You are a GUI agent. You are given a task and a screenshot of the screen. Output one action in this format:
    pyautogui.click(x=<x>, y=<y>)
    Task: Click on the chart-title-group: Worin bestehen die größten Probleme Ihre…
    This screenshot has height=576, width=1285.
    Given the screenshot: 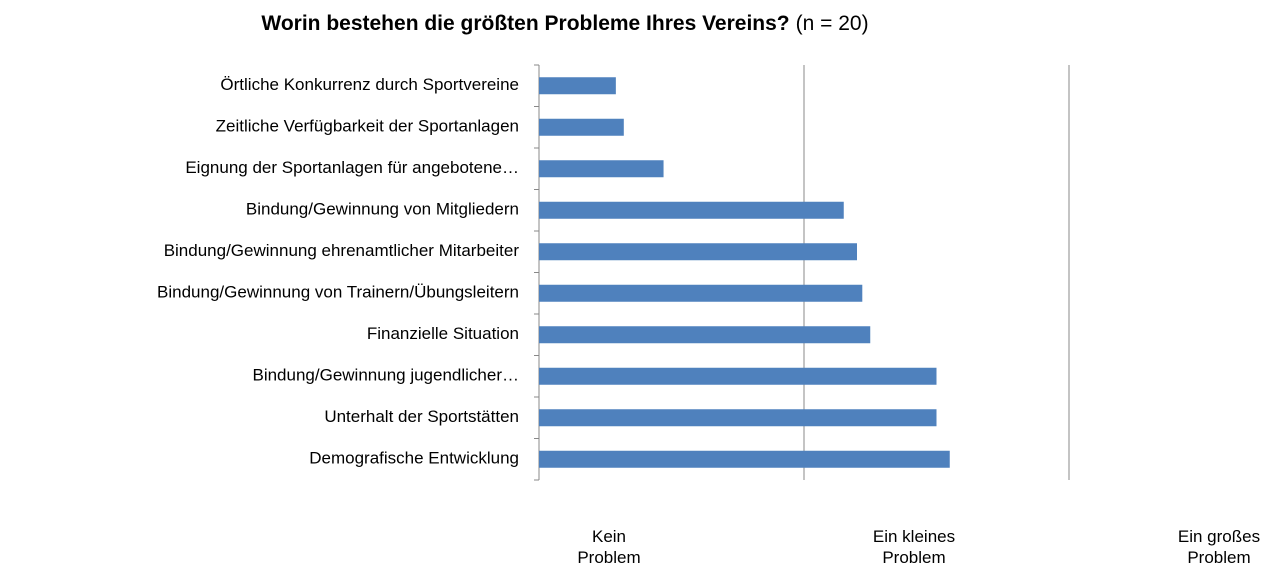 What is the action you would take?
    pyautogui.click(x=564, y=23)
    